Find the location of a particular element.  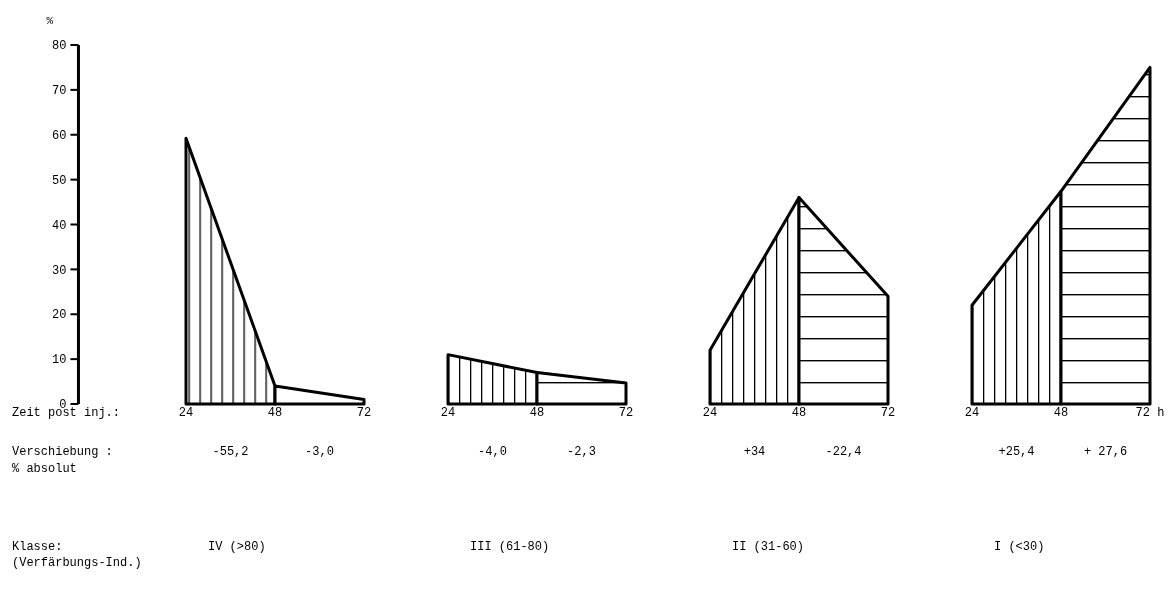

text: IV (>80) is located at coordinates (237, 547).